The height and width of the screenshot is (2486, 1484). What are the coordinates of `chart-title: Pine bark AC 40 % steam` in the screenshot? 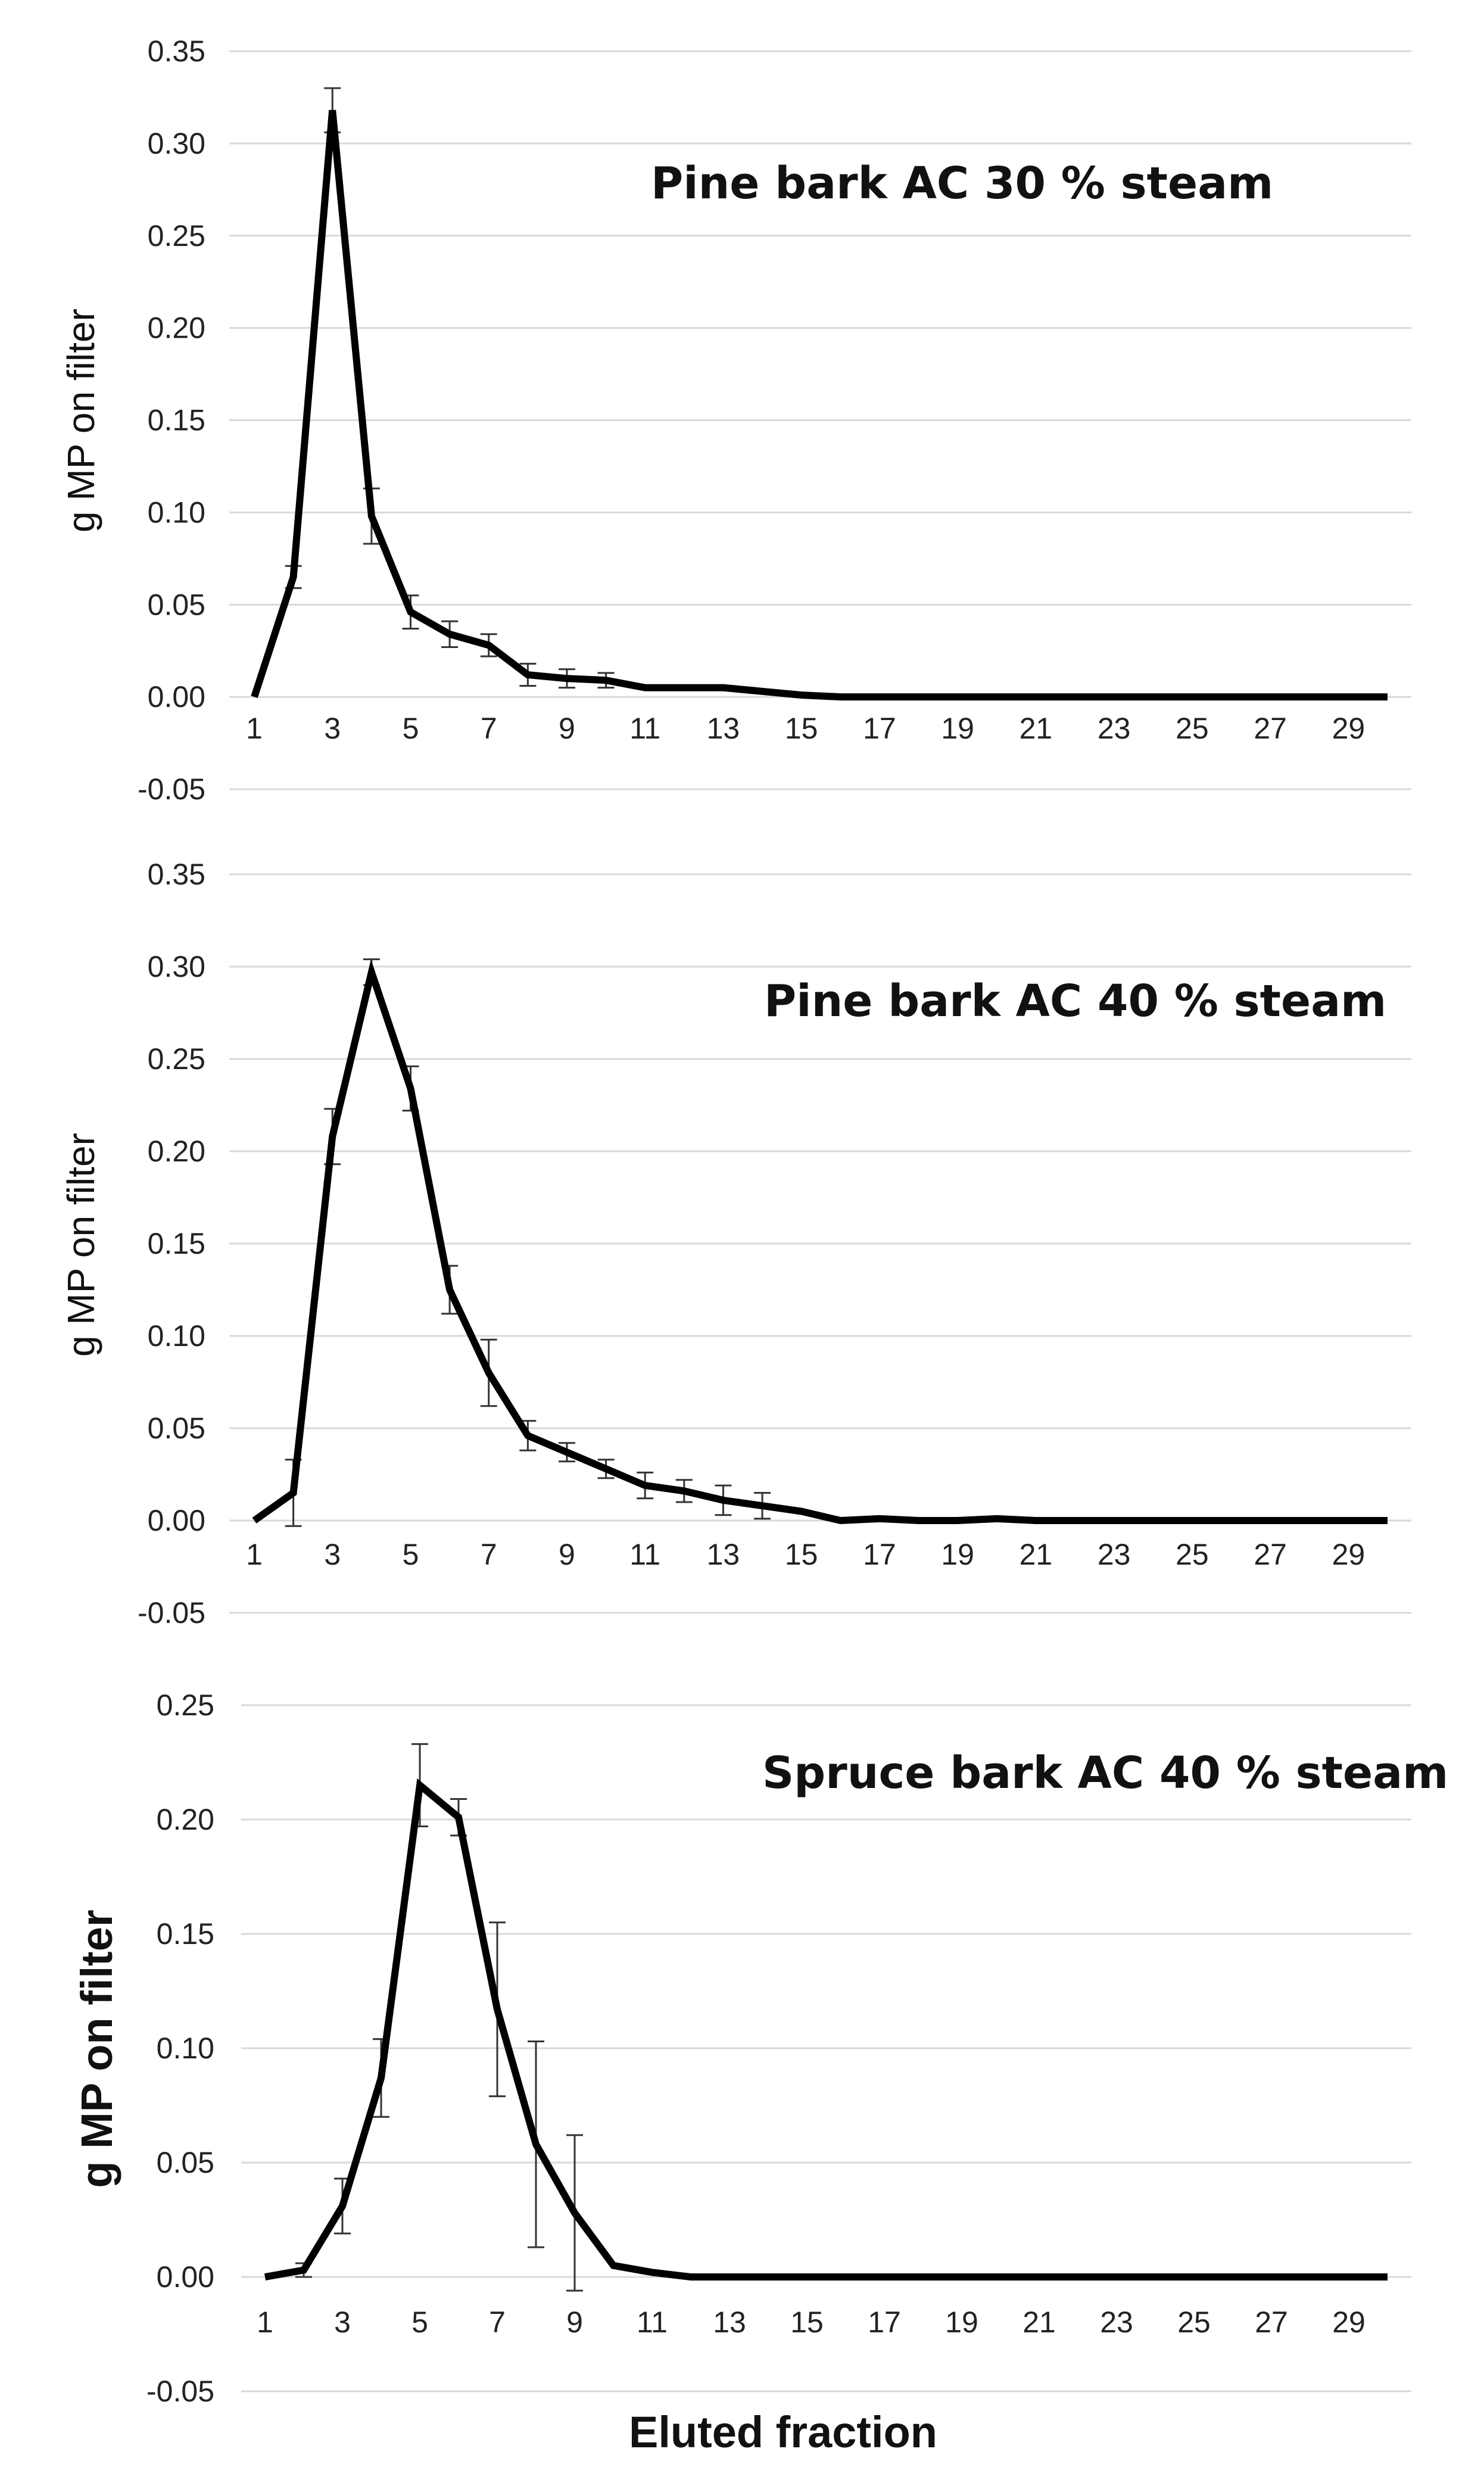 It's located at (1075, 1001).